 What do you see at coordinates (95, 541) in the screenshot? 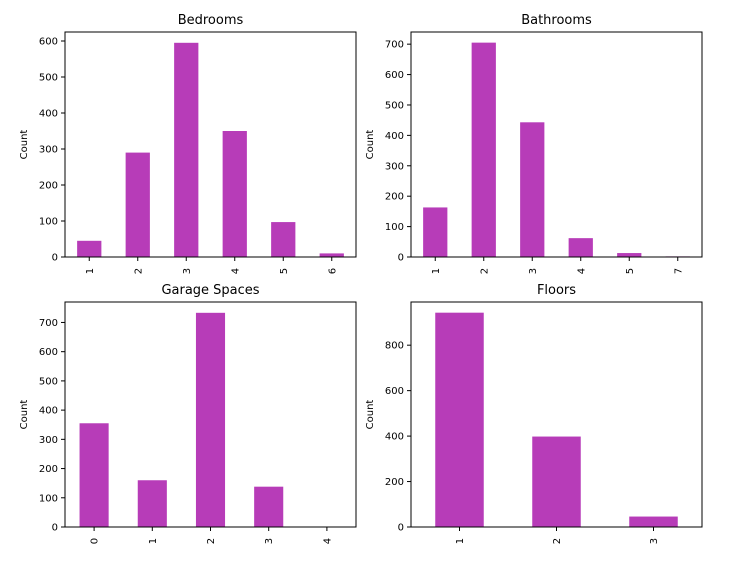
I see `x-tick-label: 0` at bounding box center [95, 541].